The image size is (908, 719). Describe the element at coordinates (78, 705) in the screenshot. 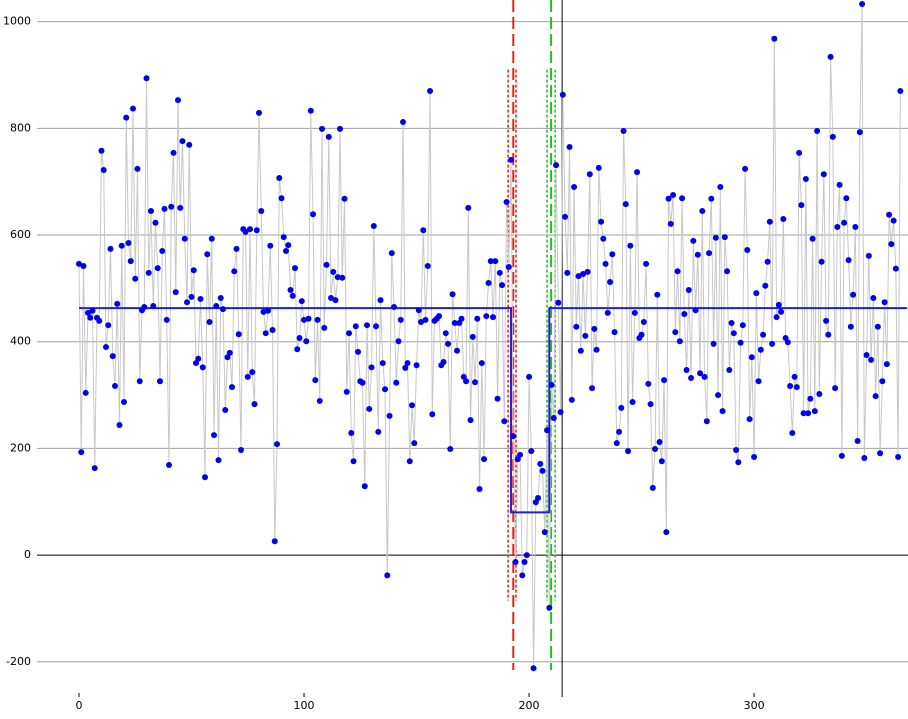

I see `x-tick-label: 0` at that location.